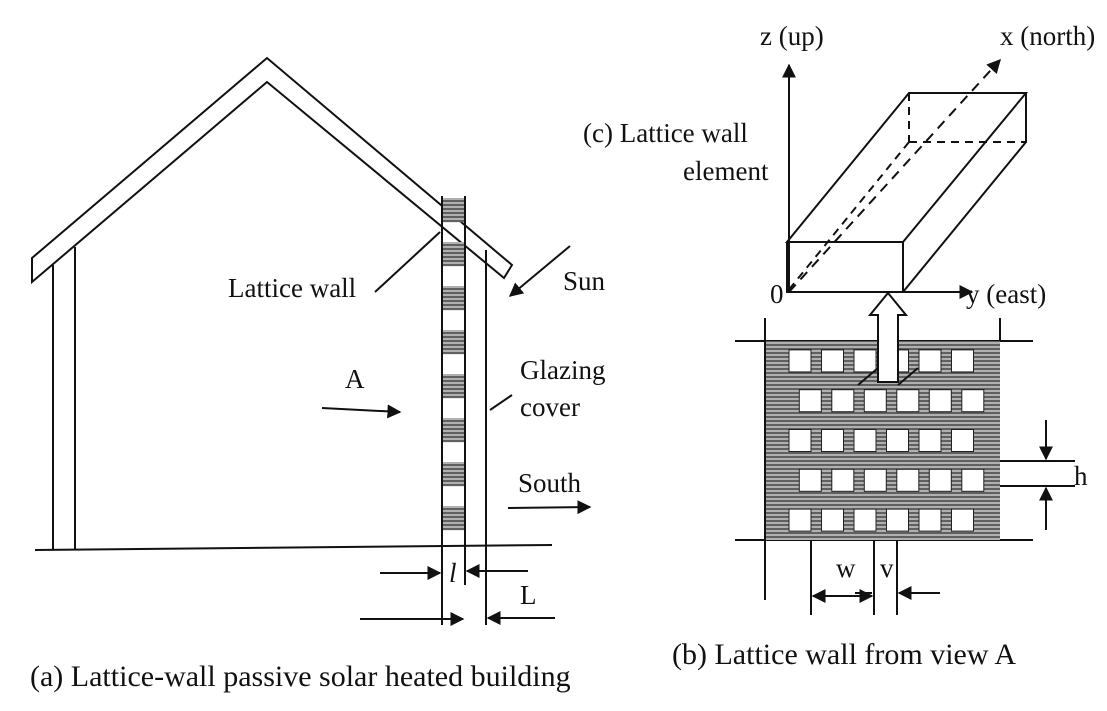  Describe the element at coordinates (549, 507) in the screenshot. I see `south-arrow` at that location.